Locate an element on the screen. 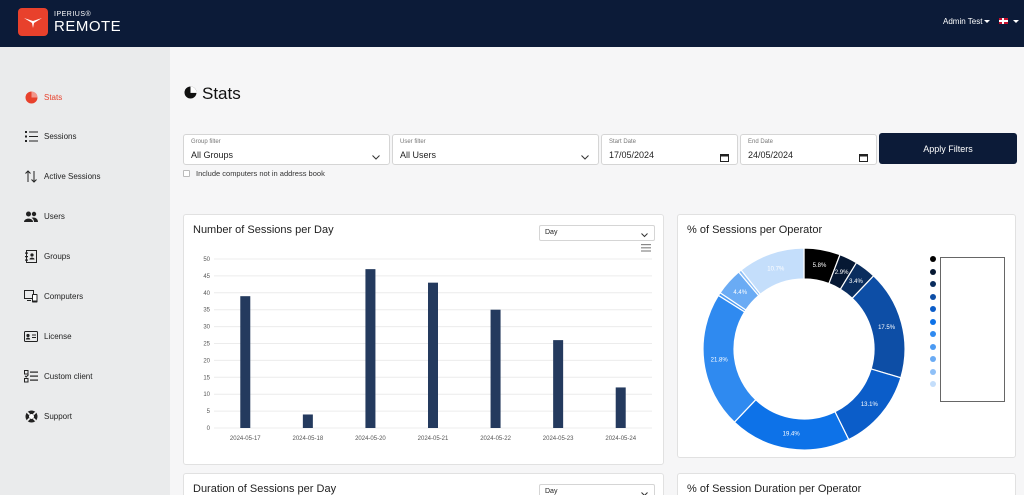 The height and width of the screenshot is (495, 1024). slice-label: 10.7% is located at coordinates (776, 269).